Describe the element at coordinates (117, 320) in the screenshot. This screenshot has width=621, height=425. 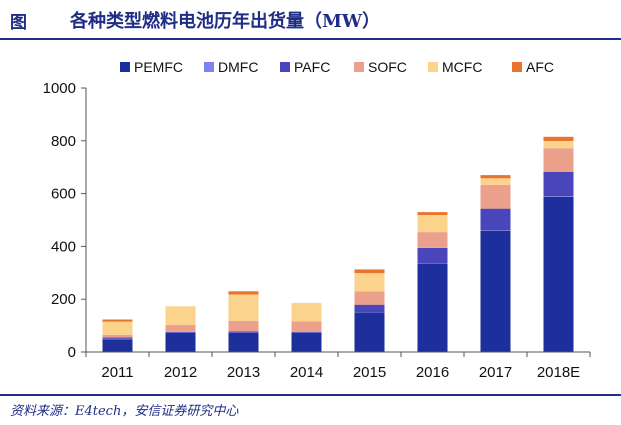
I see `bar-segment-afc-2011` at that location.